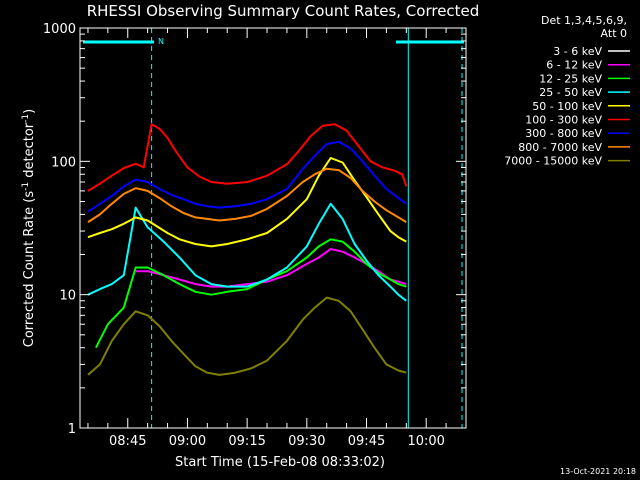 The width and height of the screenshot is (640, 480). What do you see at coordinates (577, 51) in the screenshot?
I see `legend-label: 3 - 6 keV` at bounding box center [577, 51].